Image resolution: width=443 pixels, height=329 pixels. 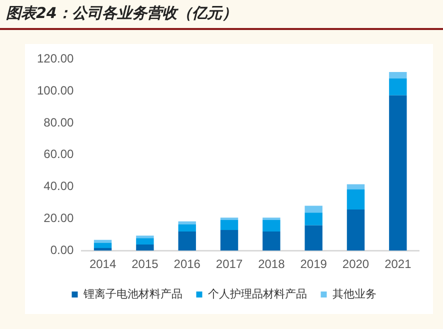 What do you see at coordinates (55, 59) in the screenshot?
I see `y-tick-label: 120.00` at bounding box center [55, 59].